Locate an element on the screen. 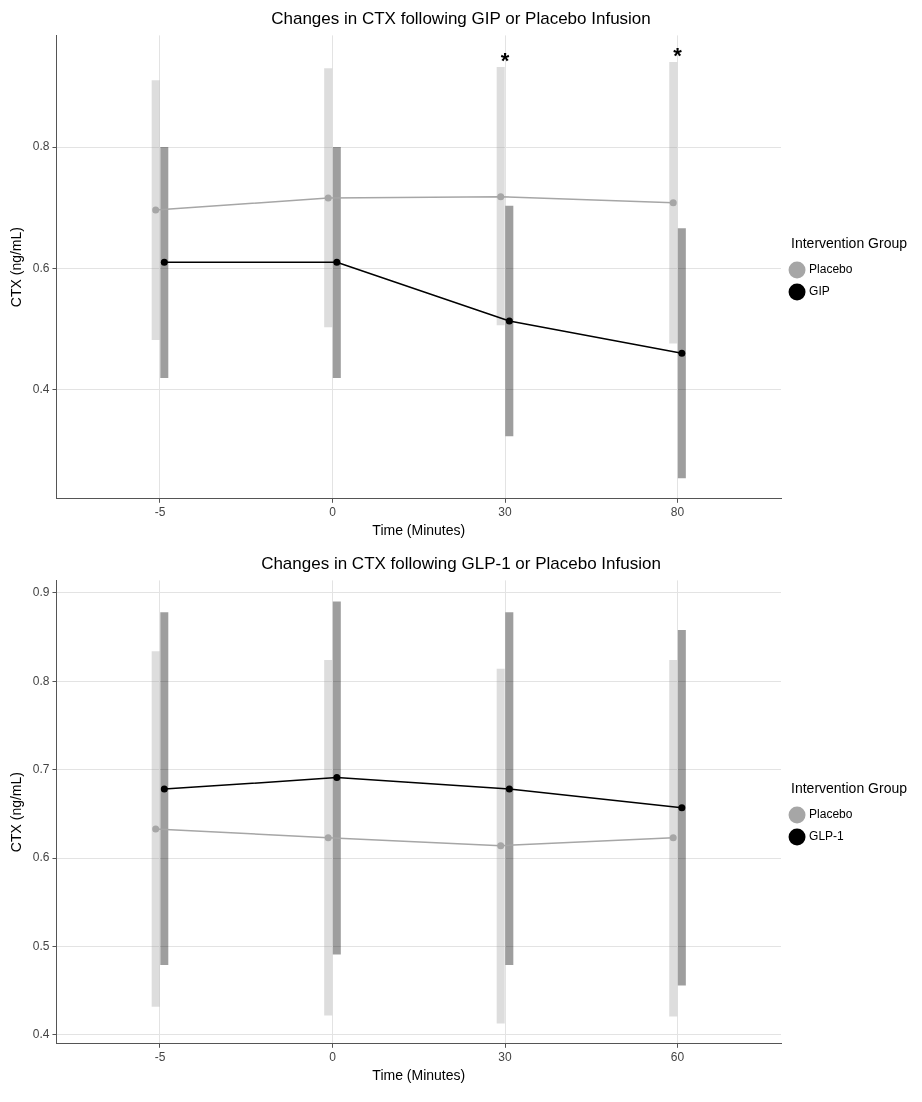  x-tick-label: 80 is located at coordinates (677, 512).